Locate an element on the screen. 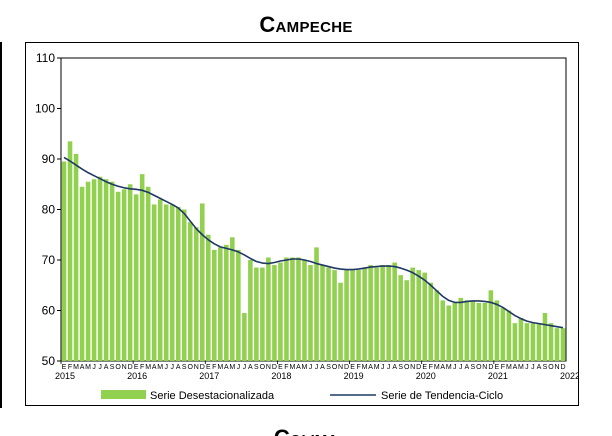 The width and height of the screenshot is (612, 436). y-tick-label: 50 is located at coordinates (49, 361).